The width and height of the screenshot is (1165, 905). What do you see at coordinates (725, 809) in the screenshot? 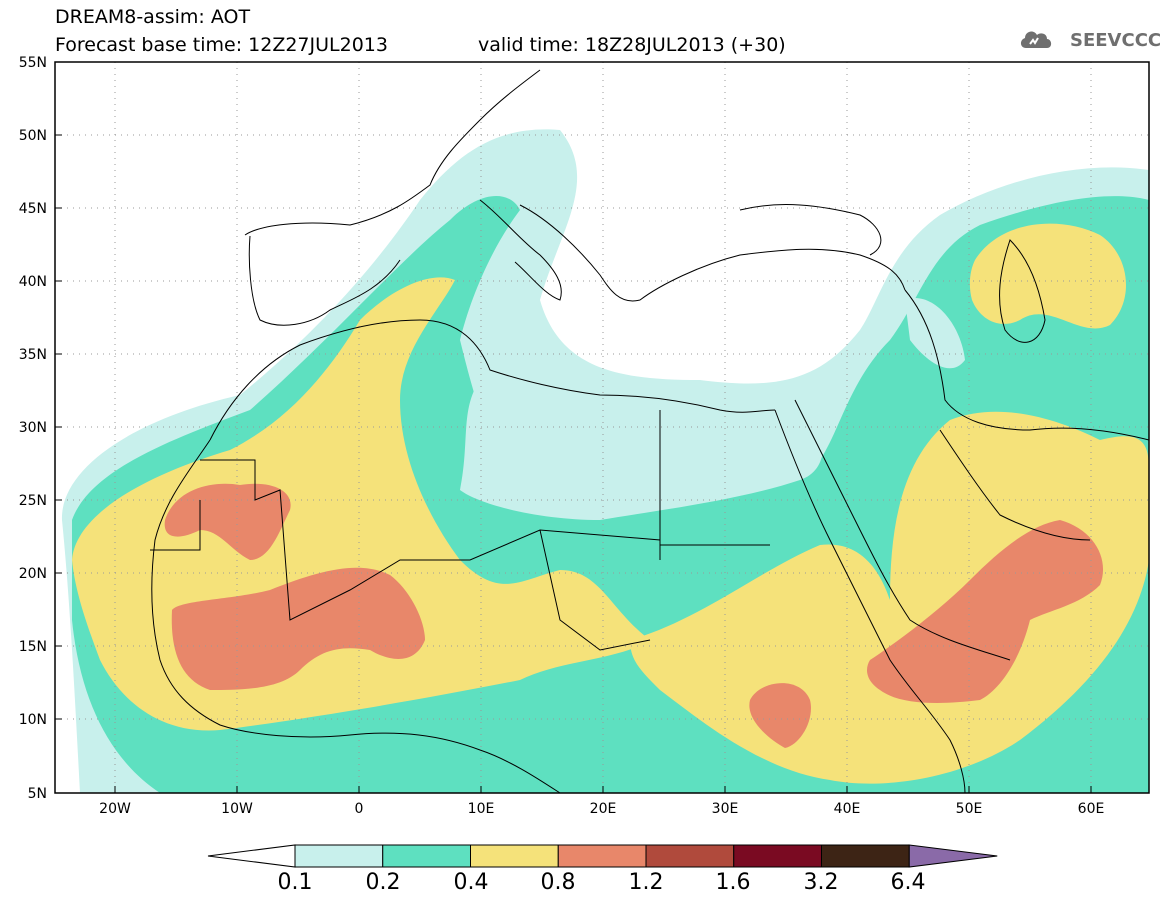
I see `x-tick-label: 30E` at bounding box center [725, 809].